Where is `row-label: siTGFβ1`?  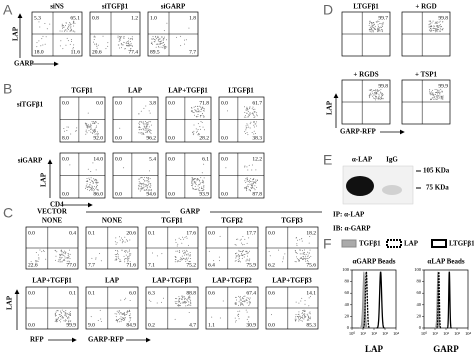
row-label: siTGFβ1 is located at coordinates (30, 105).